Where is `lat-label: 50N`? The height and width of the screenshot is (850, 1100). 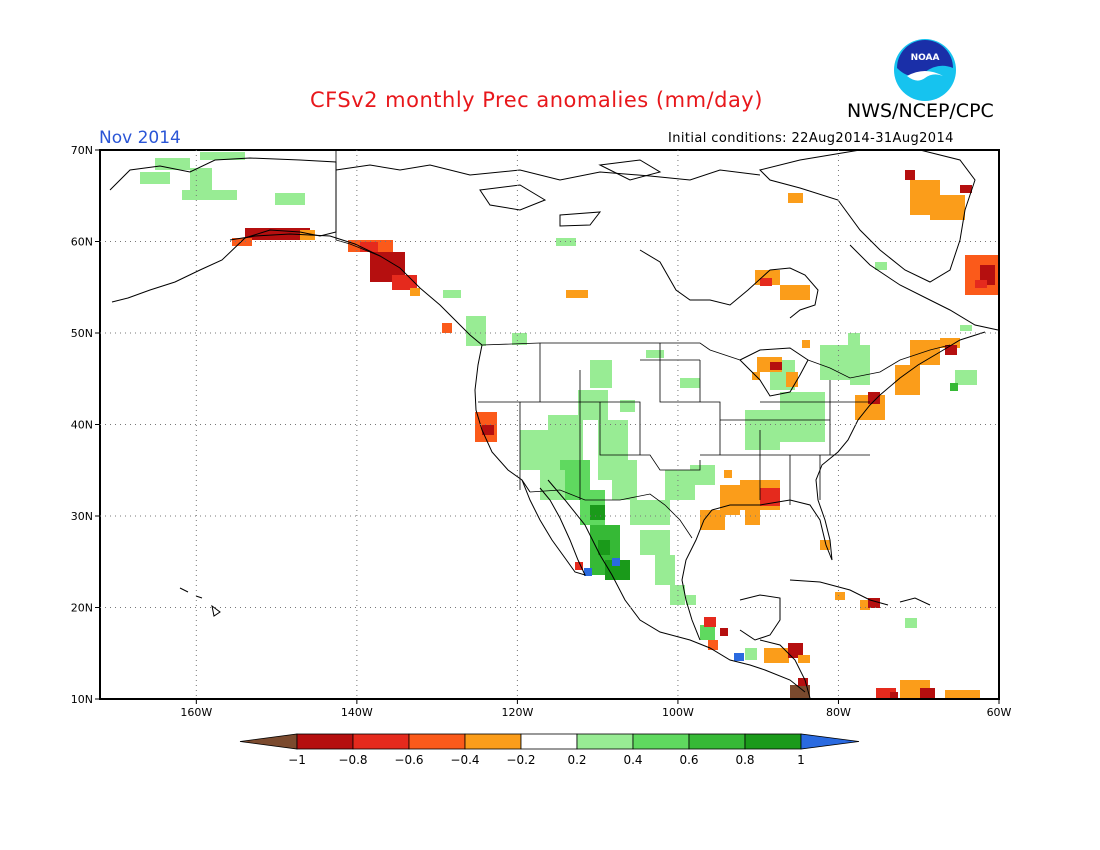 lat-label: 50N is located at coordinates (82, 333).